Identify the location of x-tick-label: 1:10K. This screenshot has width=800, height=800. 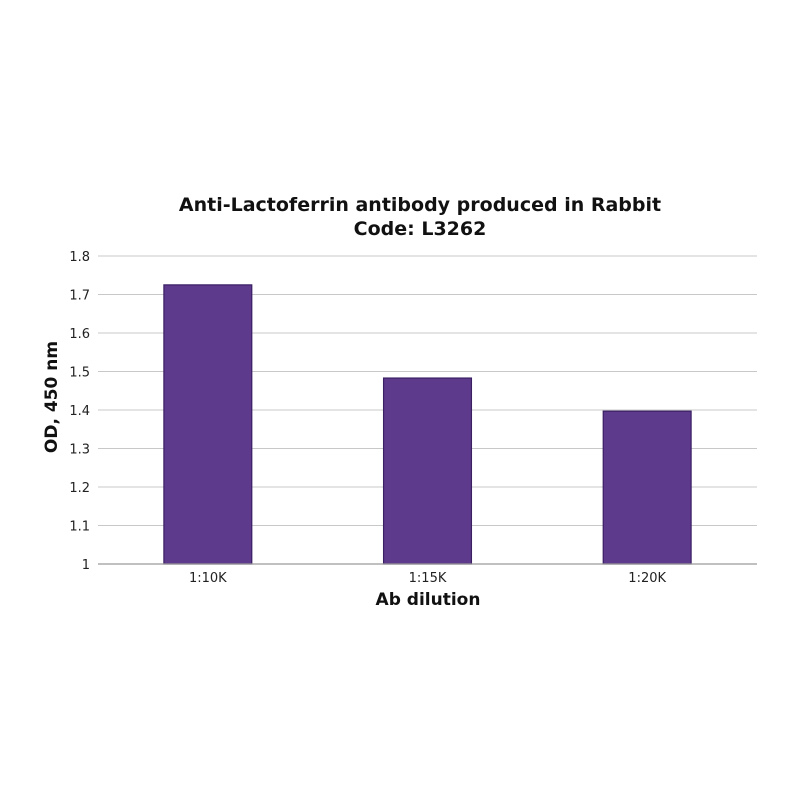
(208, 578).